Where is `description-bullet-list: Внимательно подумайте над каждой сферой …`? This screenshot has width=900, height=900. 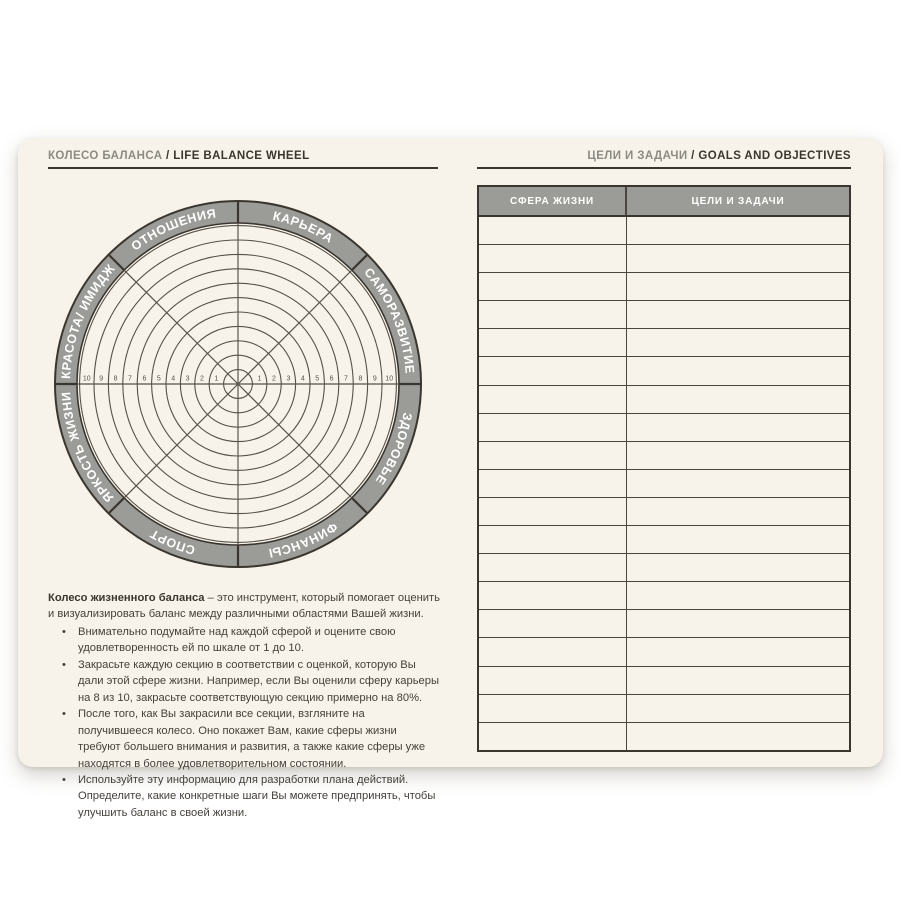 description-bullet-list: Внимательно подумайте над каждой сферой … is located at coordinates (245, 722).